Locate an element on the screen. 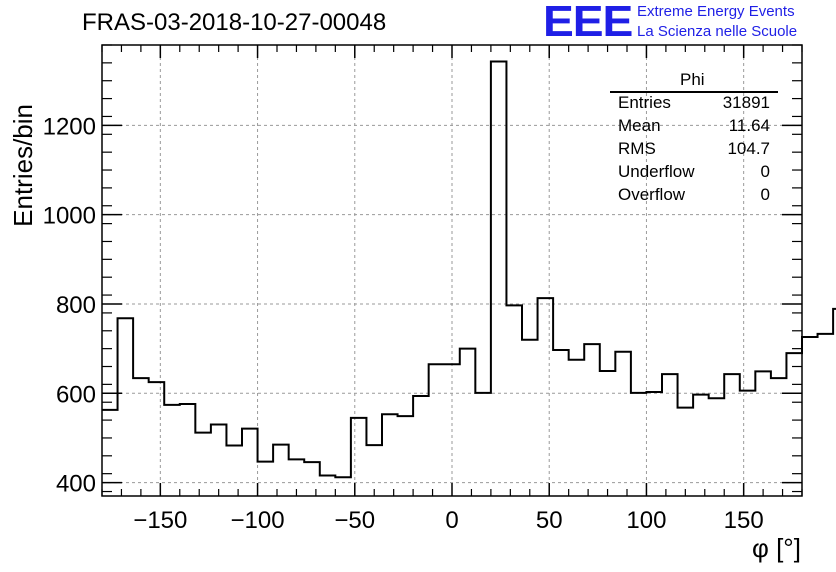 The height and width of the screenshot is (572, 836). eee-logo: EEE is located at coordinates (588, 23).